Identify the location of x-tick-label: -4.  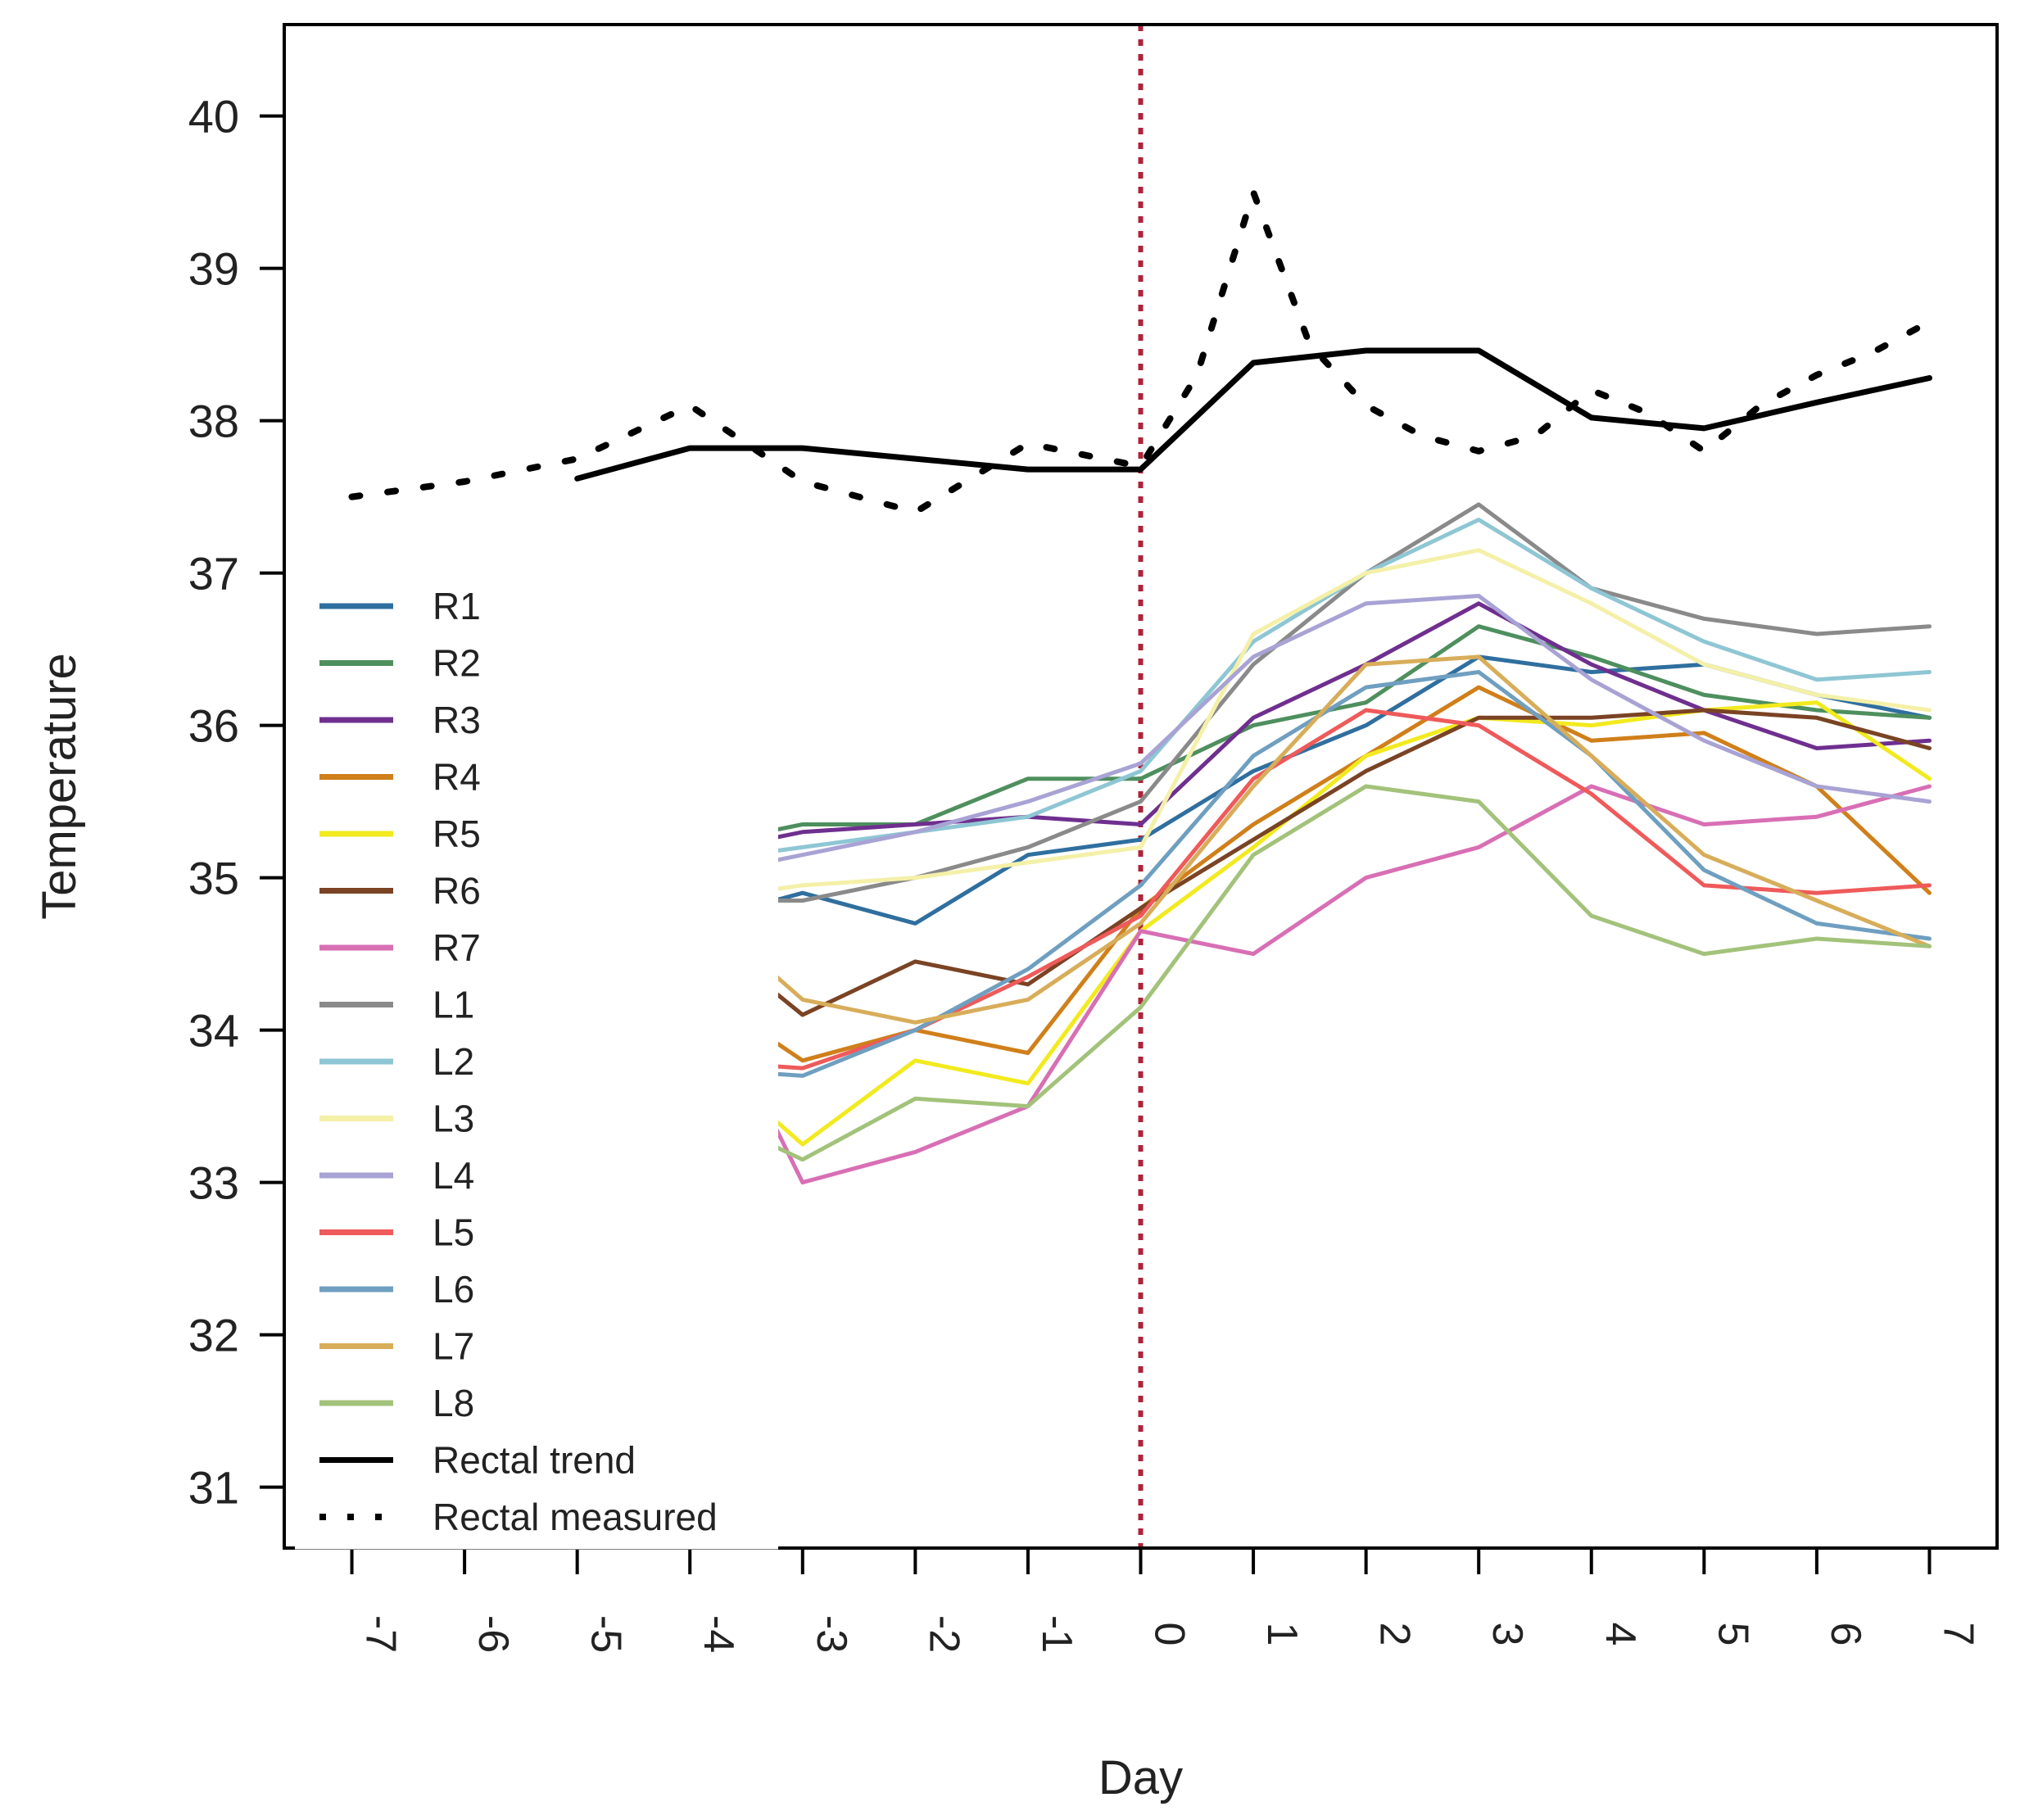
(718, 1634).